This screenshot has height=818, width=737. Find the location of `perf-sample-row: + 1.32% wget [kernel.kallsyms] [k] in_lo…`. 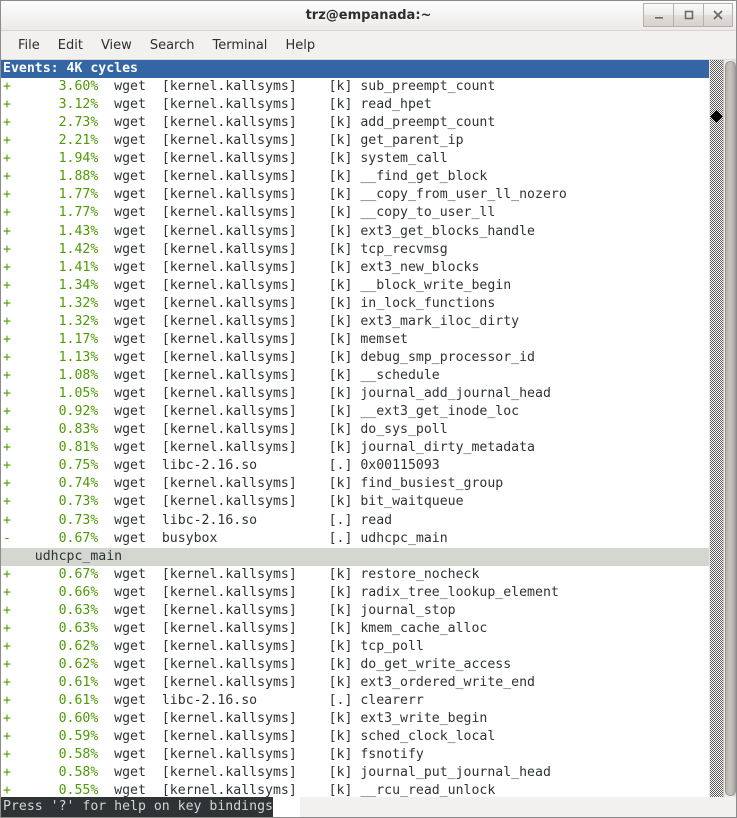

perf-sample-row: + 1.32% wget [kernel.kallsyms] [k] in_lo… is located at coordinates (355, 304).